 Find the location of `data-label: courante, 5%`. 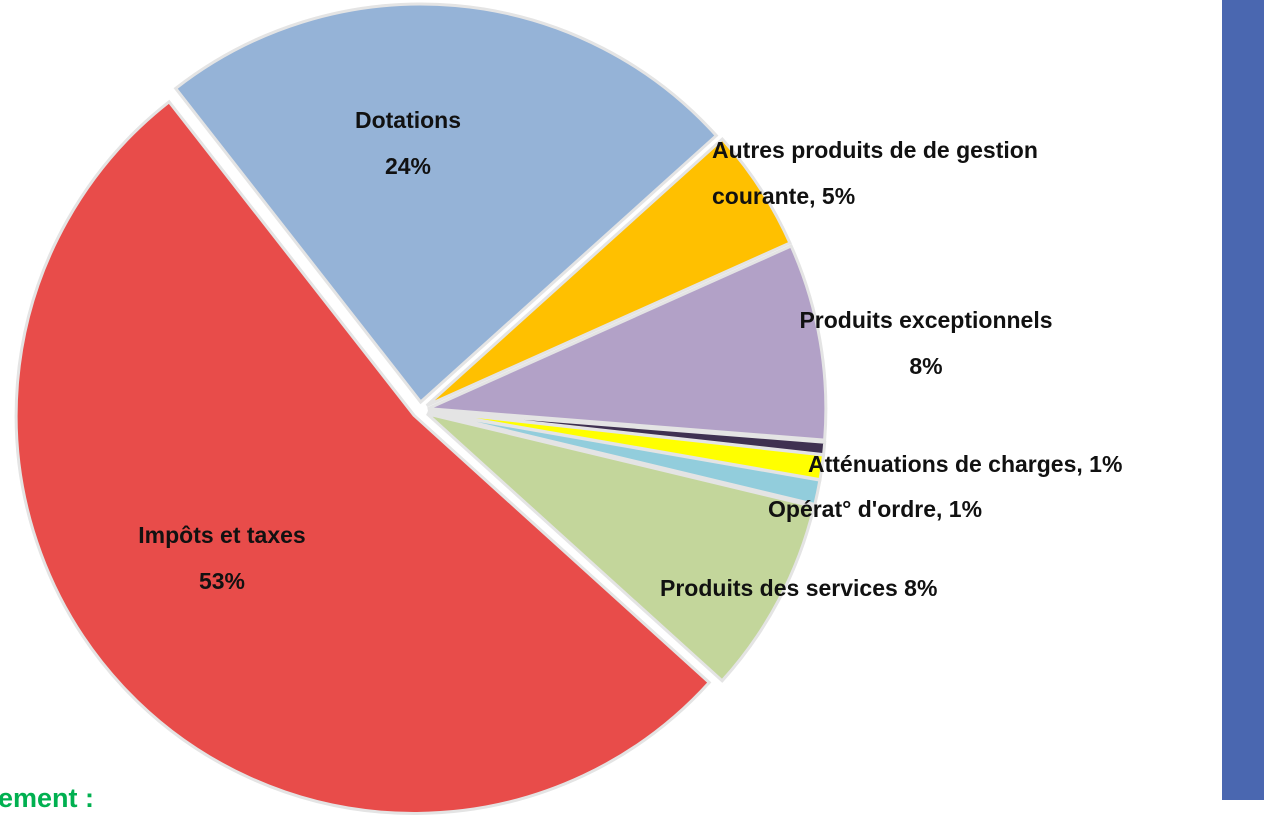

data-label: courante, 5% is located at coordinates (783, 196).